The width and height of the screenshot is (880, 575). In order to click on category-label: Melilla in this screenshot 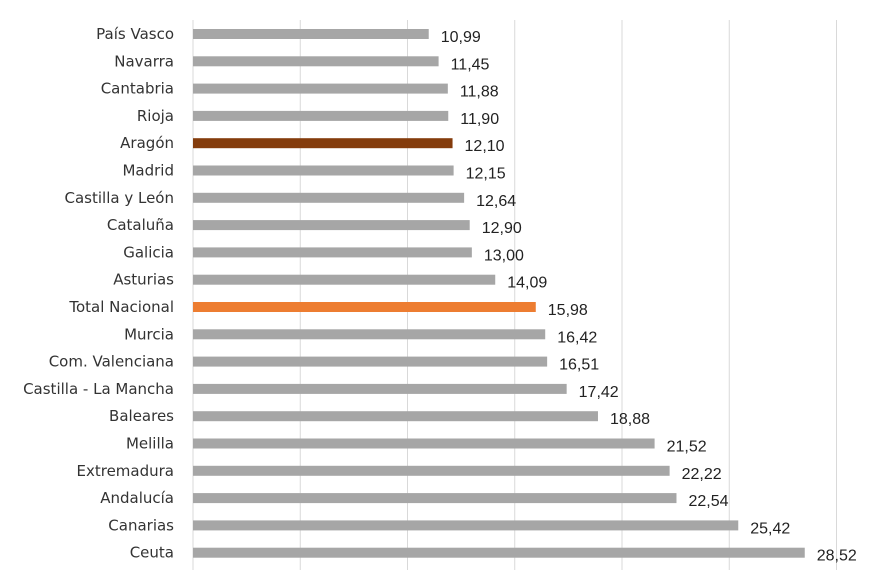, I will do `click(150, 444)`.